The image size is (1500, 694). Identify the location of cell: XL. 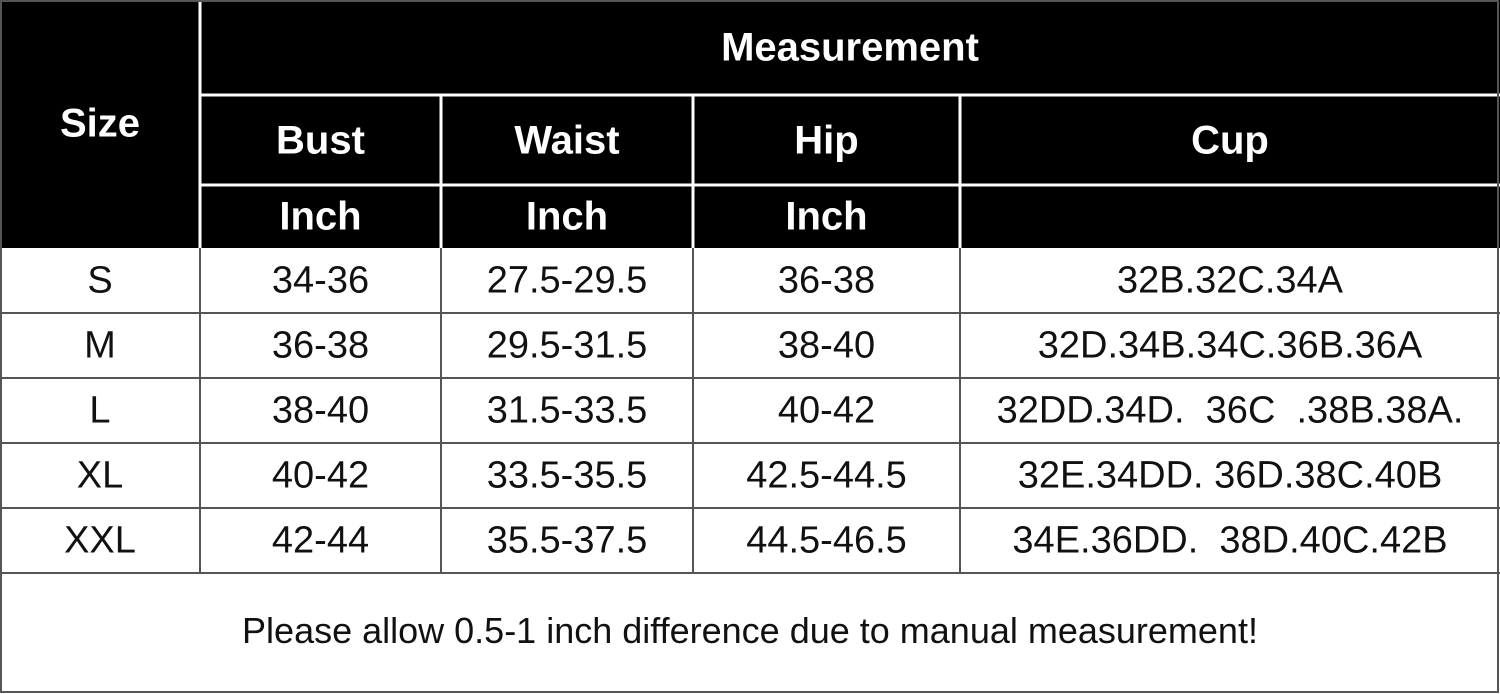
(100, 476).